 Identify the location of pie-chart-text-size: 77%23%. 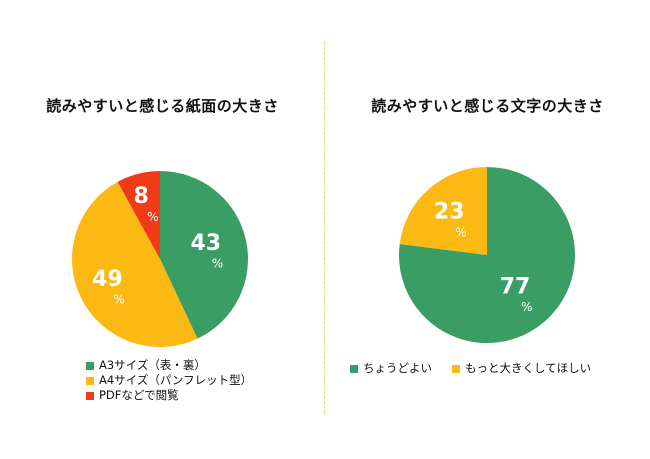
(487, 255).